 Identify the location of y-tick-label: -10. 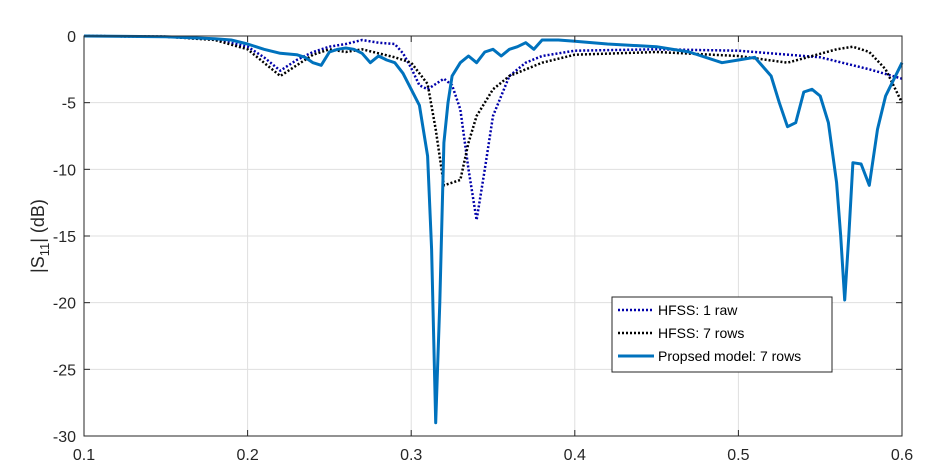
(64, 170).